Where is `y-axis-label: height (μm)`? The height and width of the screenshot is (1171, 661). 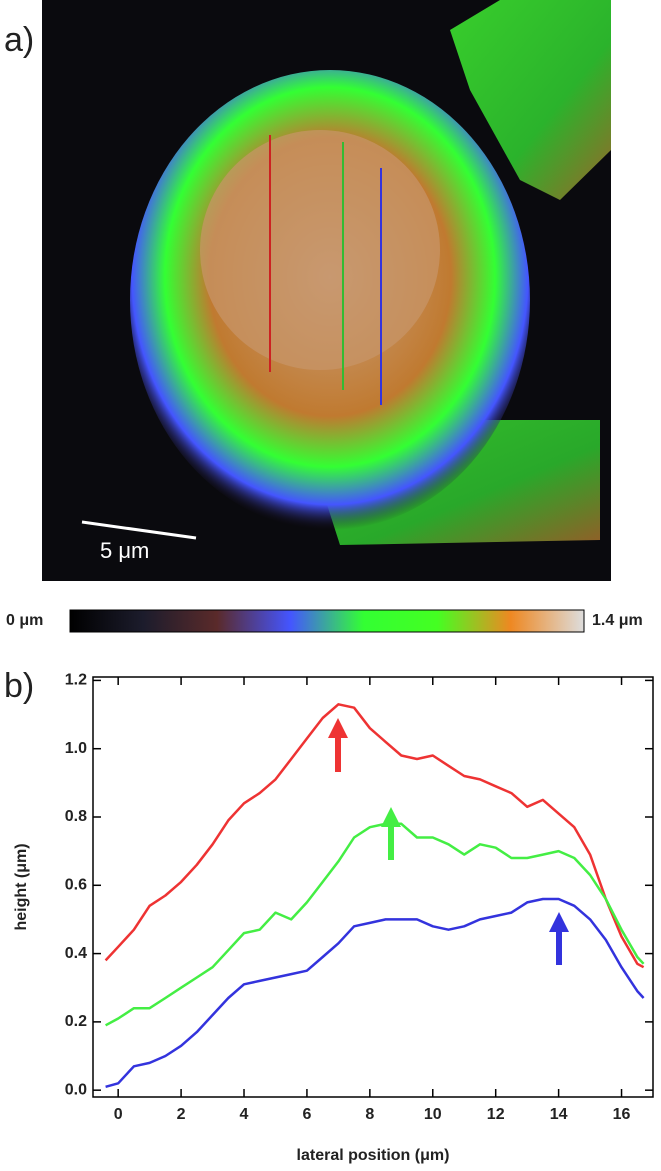 y-axis-label: height (μm) is located at coordinates (21, 886).